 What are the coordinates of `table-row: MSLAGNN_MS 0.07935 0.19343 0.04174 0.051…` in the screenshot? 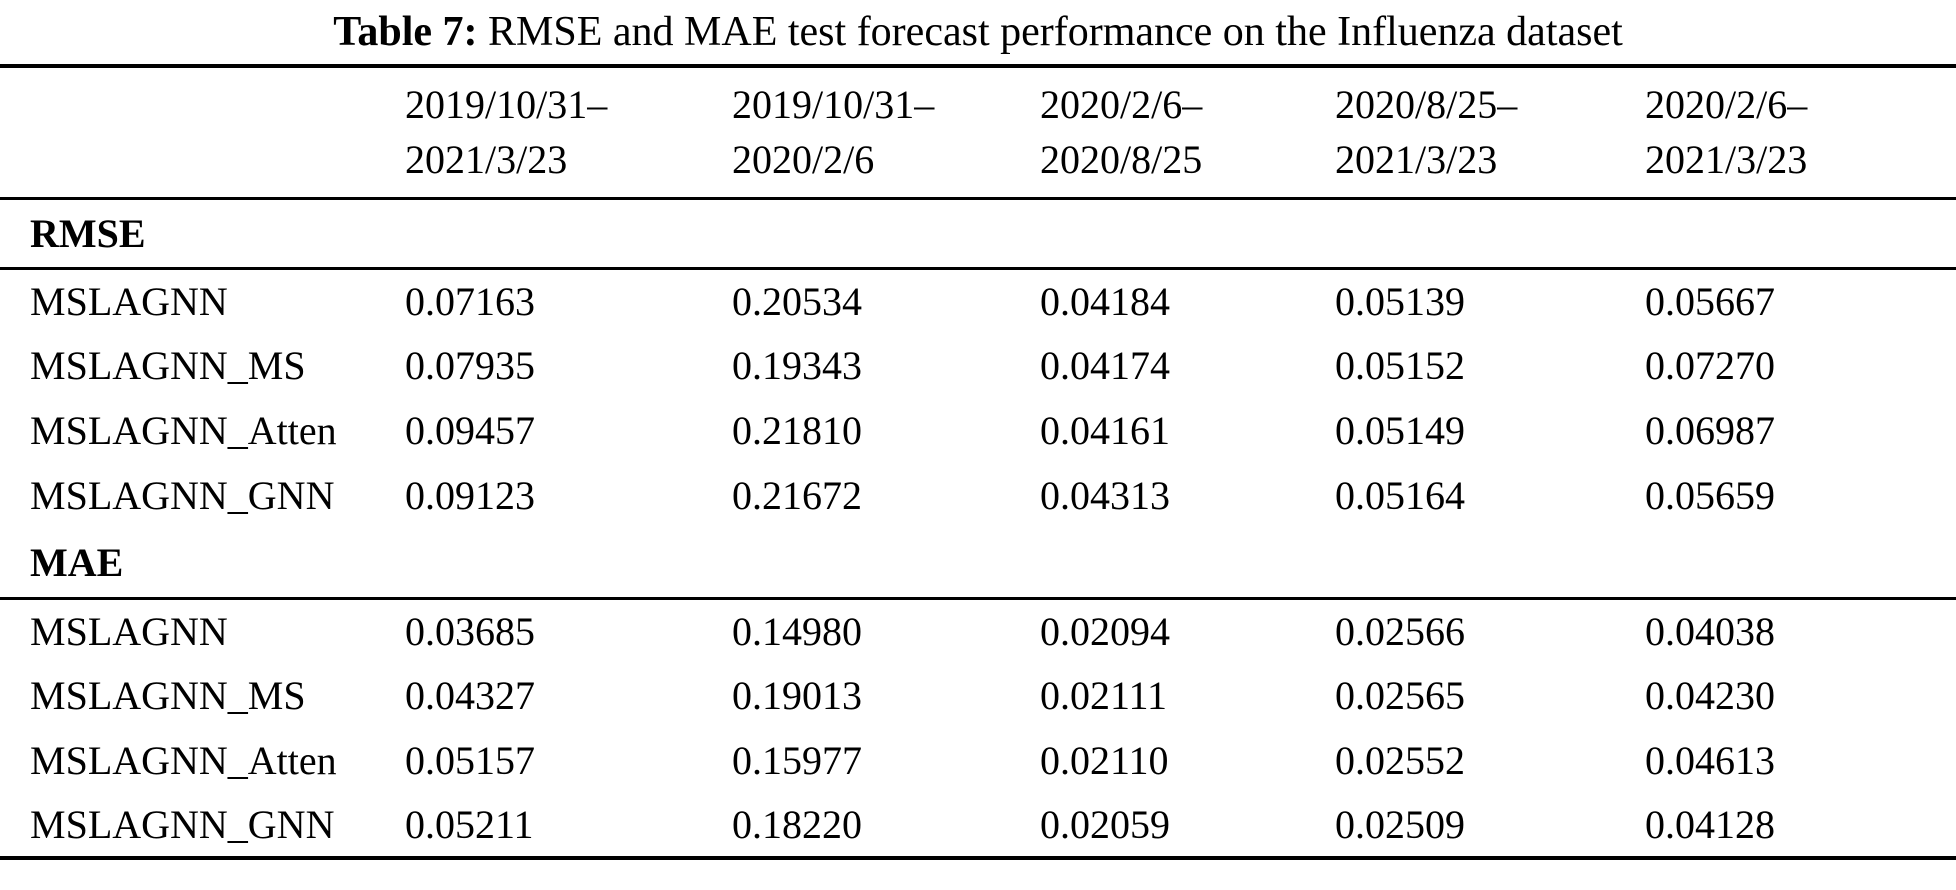 It's located at (978, 365).